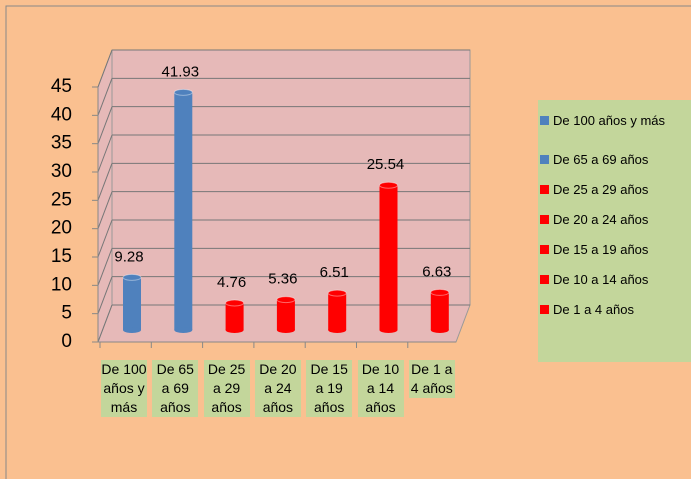 The image size is (691, 479). What do you see at coordinates (181, 71) in the screenshot?
I see `data-label: 41.93` at bounding box center [181, 71].